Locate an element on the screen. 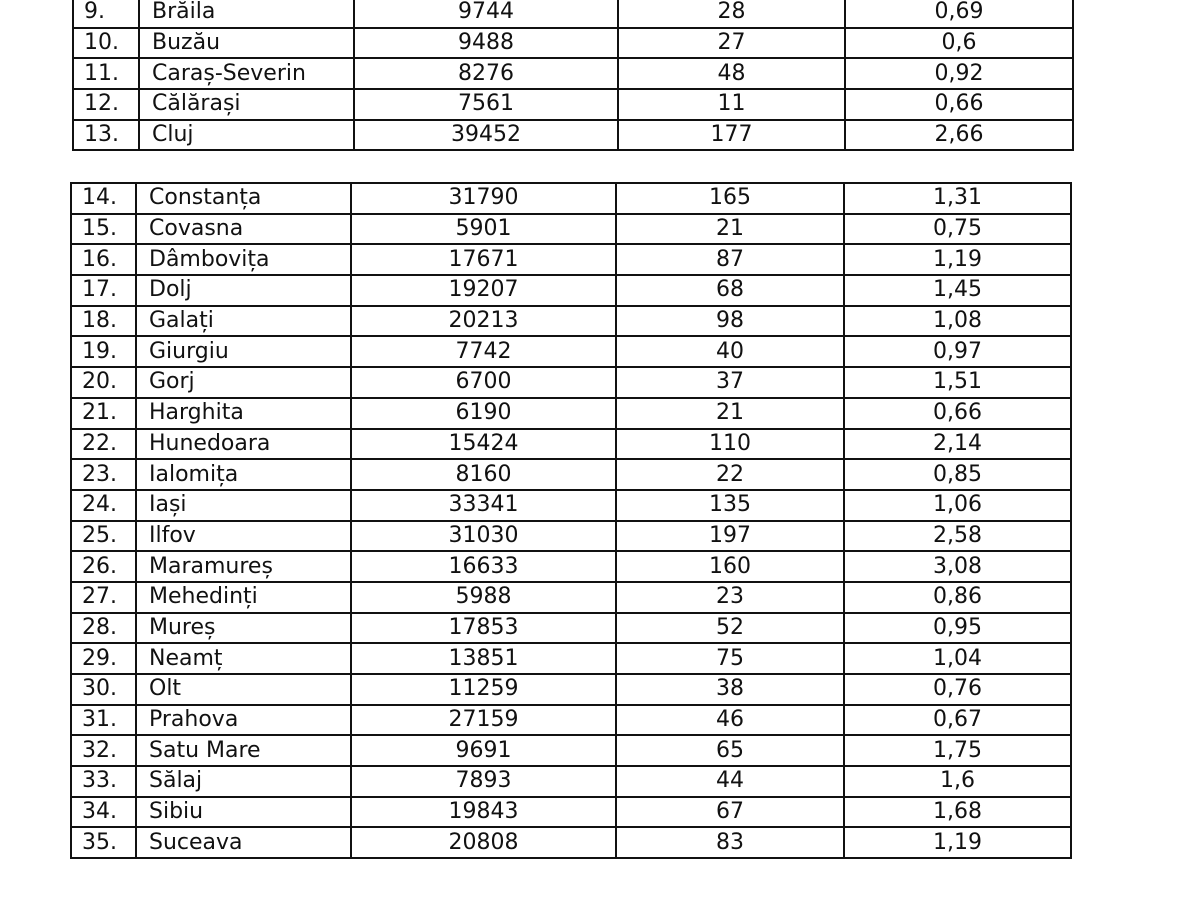 The height and width of the screenshot is (900, 1200). row-number: 29. is located at coordinates (103, 658).